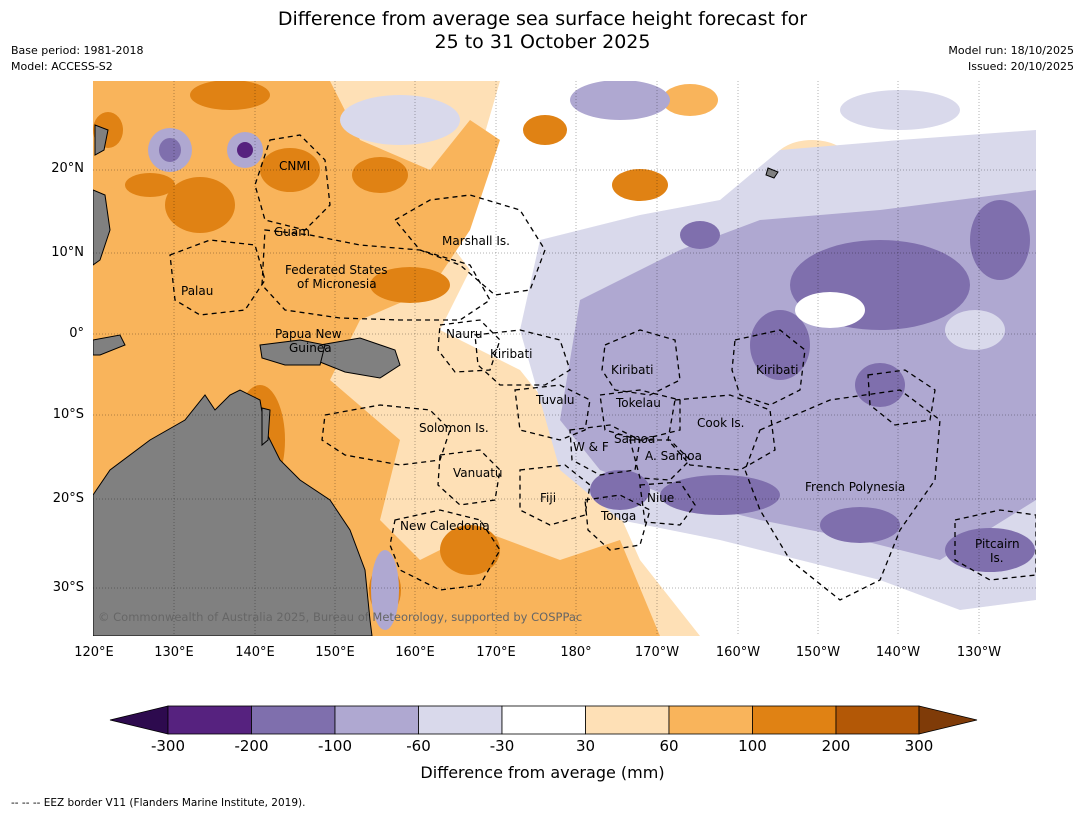 This screenshot has width=1085, height=816. I want to click on lon-tick-label: 120°E, so click(94, 652).